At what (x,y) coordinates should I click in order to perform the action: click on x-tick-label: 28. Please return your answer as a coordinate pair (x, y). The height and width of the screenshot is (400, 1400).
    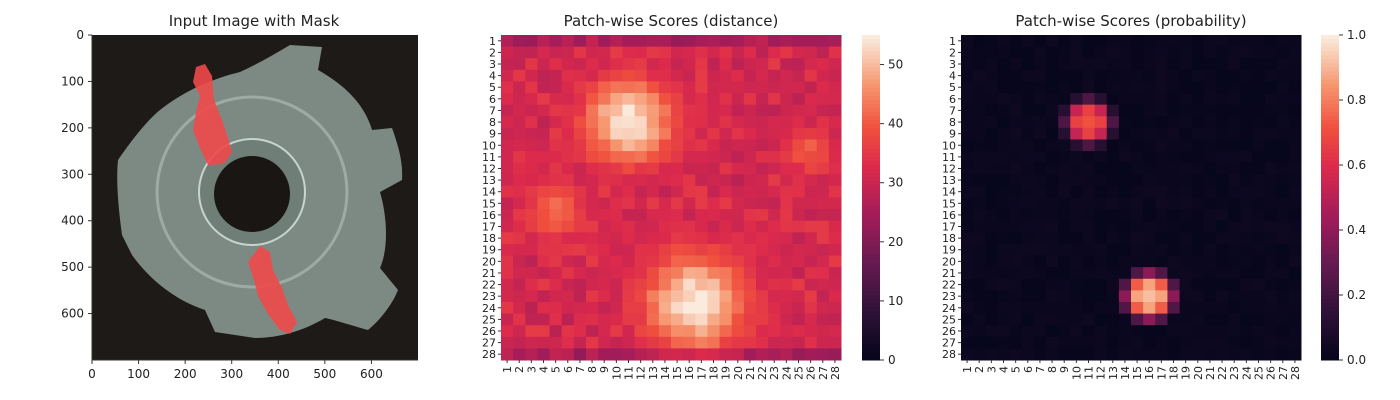
    Looking at the image, I should click on (1295, 373).